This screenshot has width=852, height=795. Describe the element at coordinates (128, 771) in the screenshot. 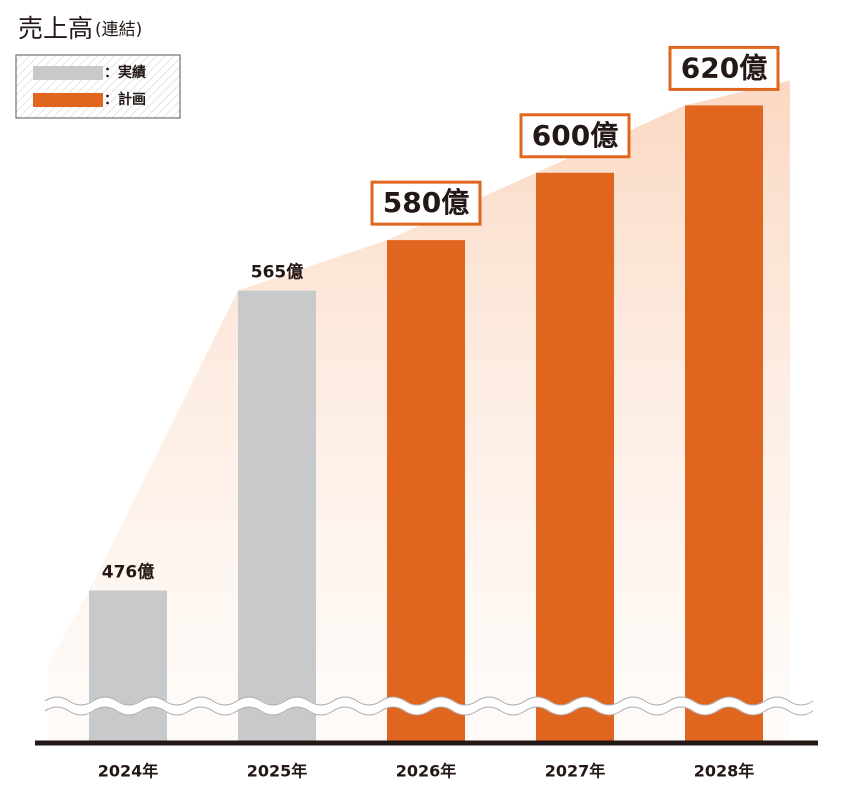

I see `x-tick-label: 2024年` at that location.